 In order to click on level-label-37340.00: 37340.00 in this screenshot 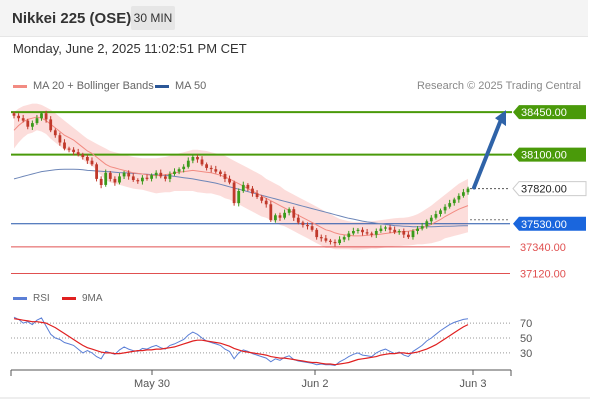, I will do `click(543, 248)`.